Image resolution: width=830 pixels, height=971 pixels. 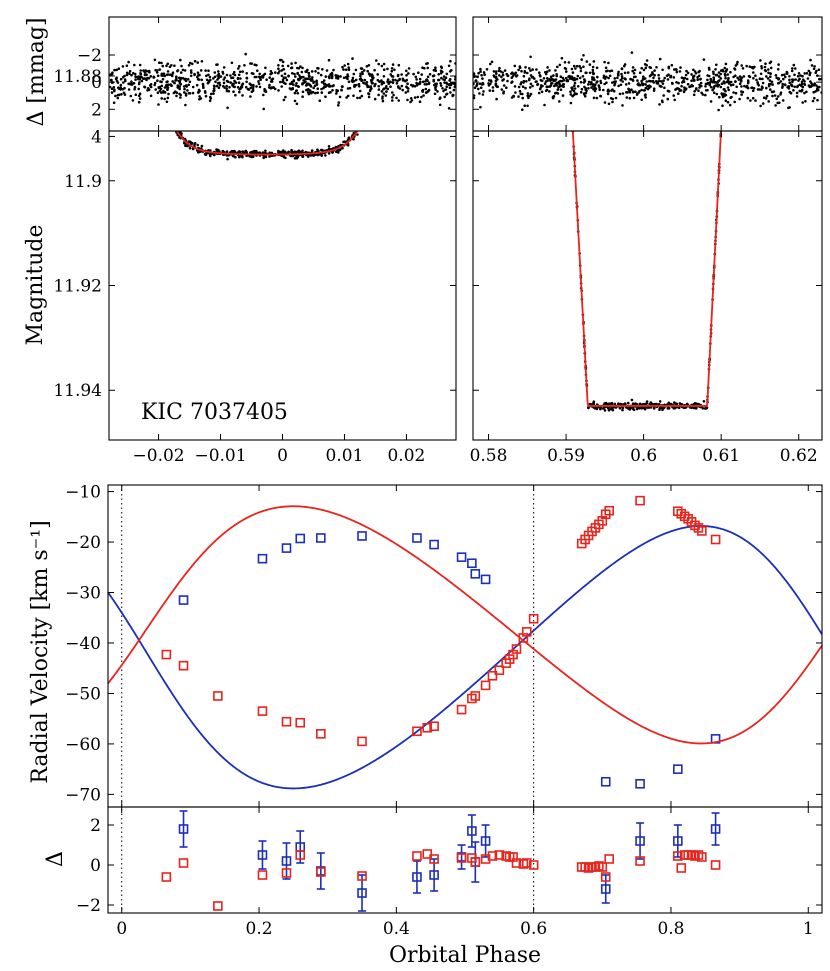 What do you see at coordinates (362, 893) in the screenshot?
I see `primary-resid-point` at bounding box center [362, 893].